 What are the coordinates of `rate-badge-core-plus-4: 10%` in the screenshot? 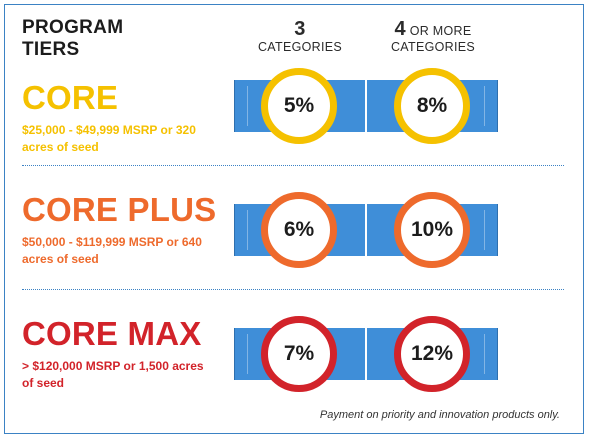 It's located at (432, 230).